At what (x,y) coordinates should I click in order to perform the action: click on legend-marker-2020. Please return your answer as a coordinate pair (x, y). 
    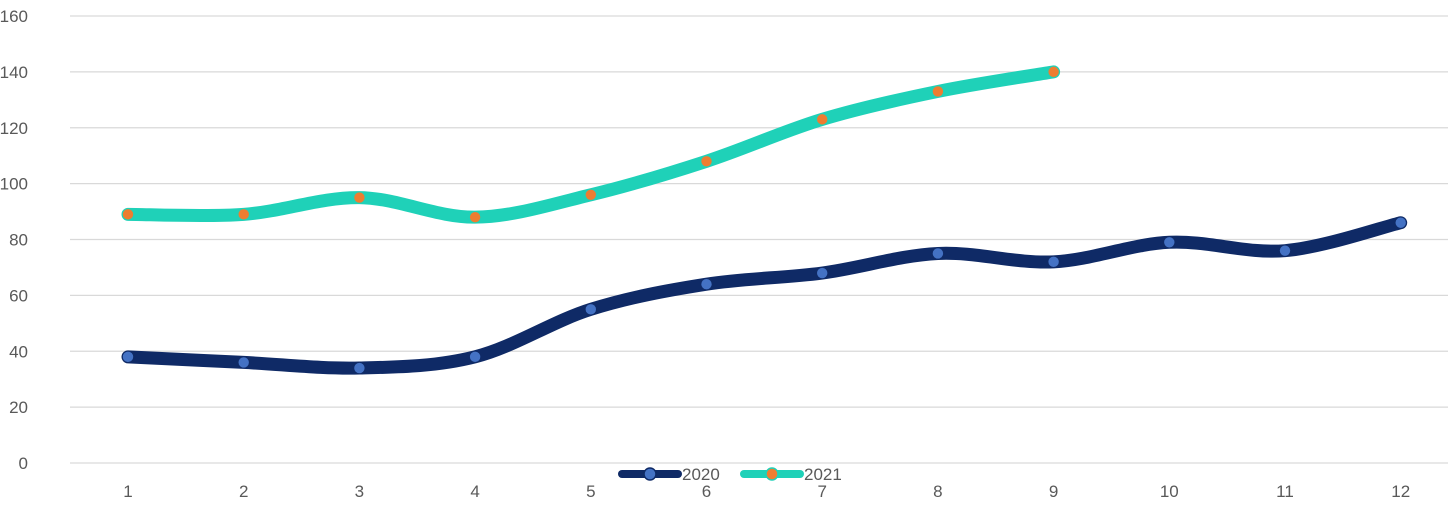
    Looking at the image, I should click on (650, 474).